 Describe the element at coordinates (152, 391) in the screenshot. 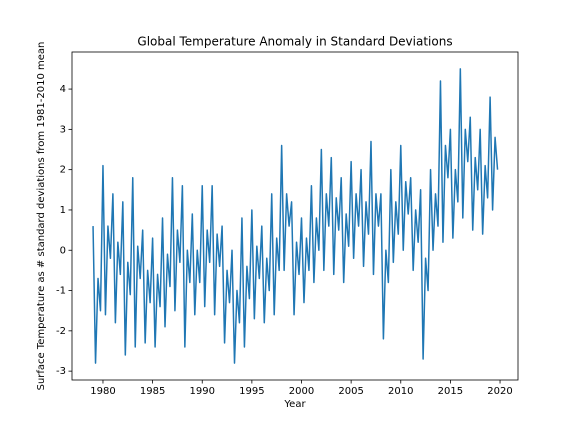

I see `x-tick-label: 1985` at that location.